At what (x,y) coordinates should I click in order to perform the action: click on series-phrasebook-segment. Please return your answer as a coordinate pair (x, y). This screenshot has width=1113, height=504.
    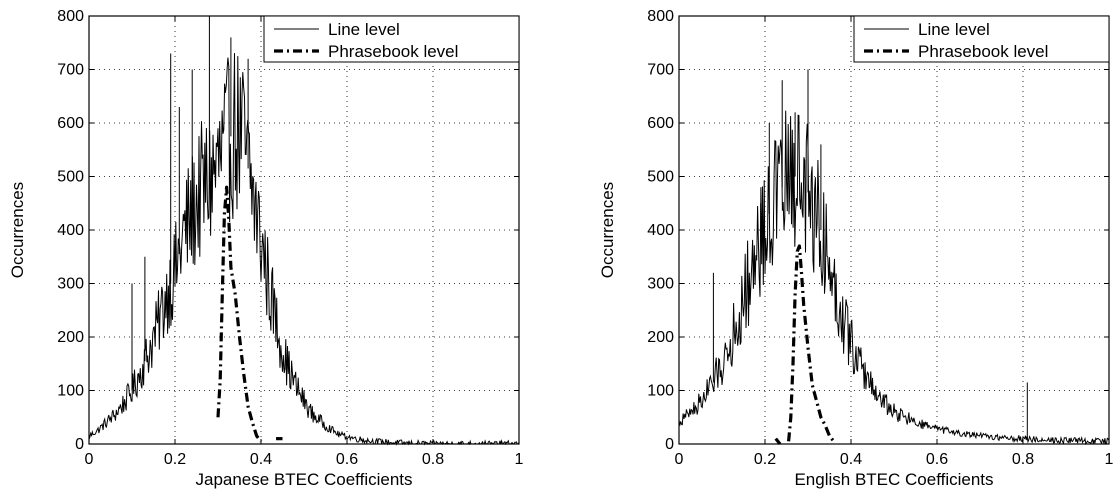
    Looking at the image, I should click on (778, 441).